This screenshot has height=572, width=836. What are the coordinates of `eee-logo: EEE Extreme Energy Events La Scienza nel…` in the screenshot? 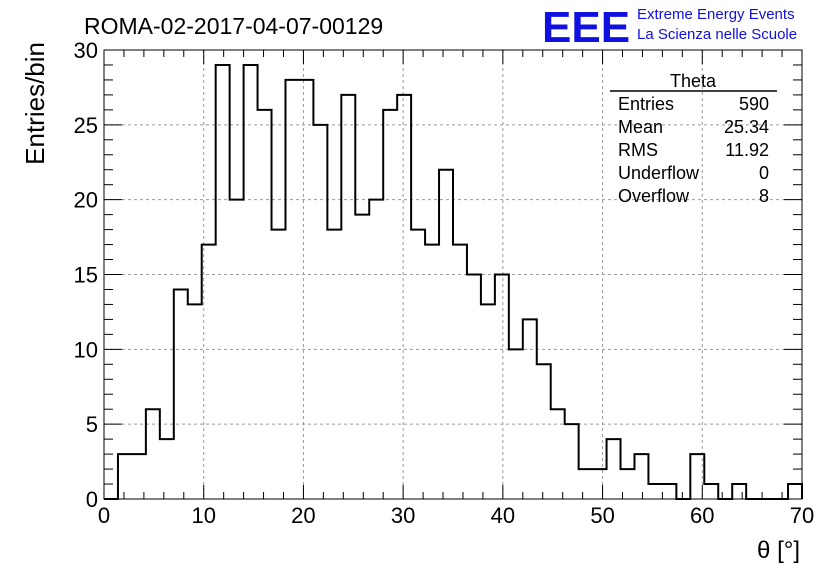 It's located at (669, 27).